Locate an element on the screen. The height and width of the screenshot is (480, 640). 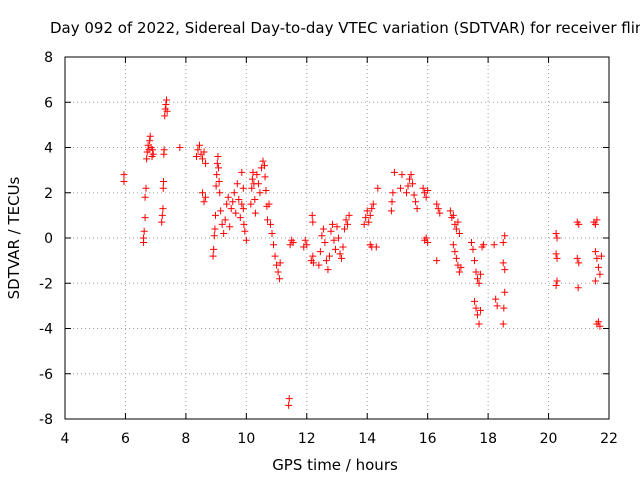
y-tick-label: -6 is located at coordinates (46, 375).